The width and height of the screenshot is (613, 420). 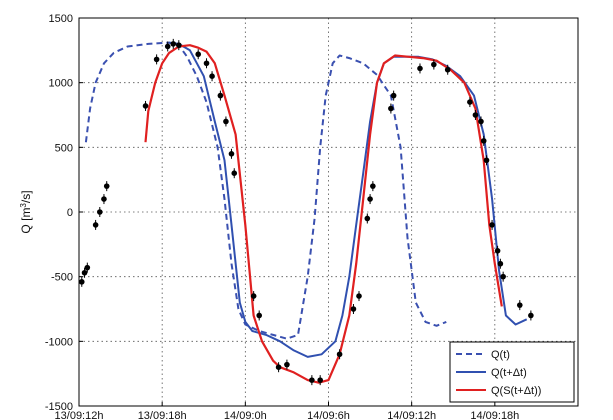 I want to click on y-tick-label: 1000, so click(x=61, y=84).